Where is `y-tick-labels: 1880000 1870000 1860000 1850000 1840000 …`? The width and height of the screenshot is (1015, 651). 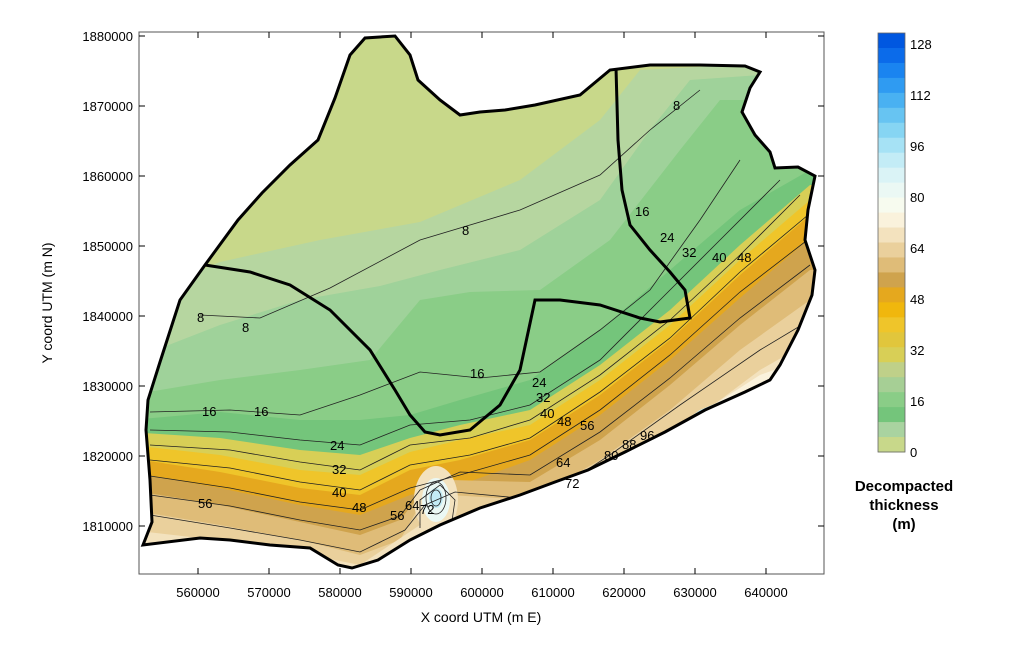 y-tick-labels: 1880000 1870000 1860000 1850000 1840000 … is located at coordinates (107, 281).